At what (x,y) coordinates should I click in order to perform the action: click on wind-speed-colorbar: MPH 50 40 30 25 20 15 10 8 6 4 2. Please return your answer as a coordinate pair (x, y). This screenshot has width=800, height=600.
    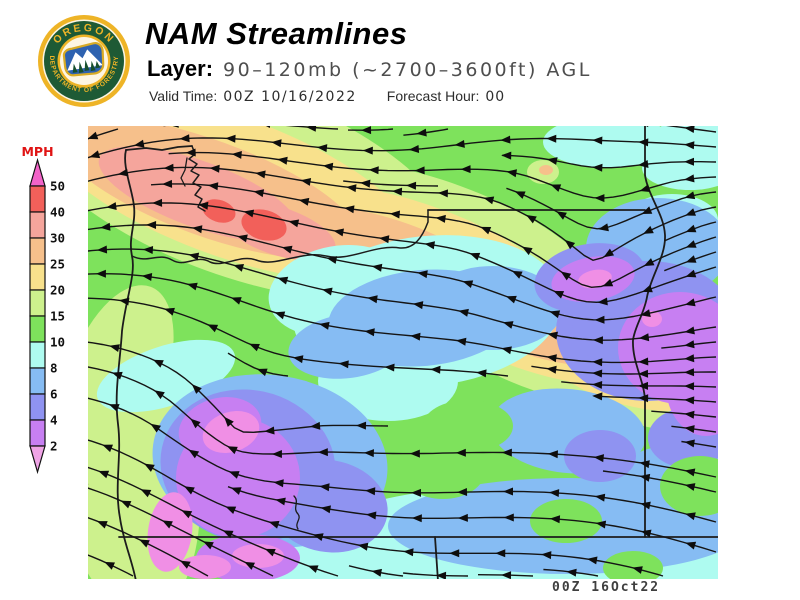
    Looking at the image, I should click on (43, 309).